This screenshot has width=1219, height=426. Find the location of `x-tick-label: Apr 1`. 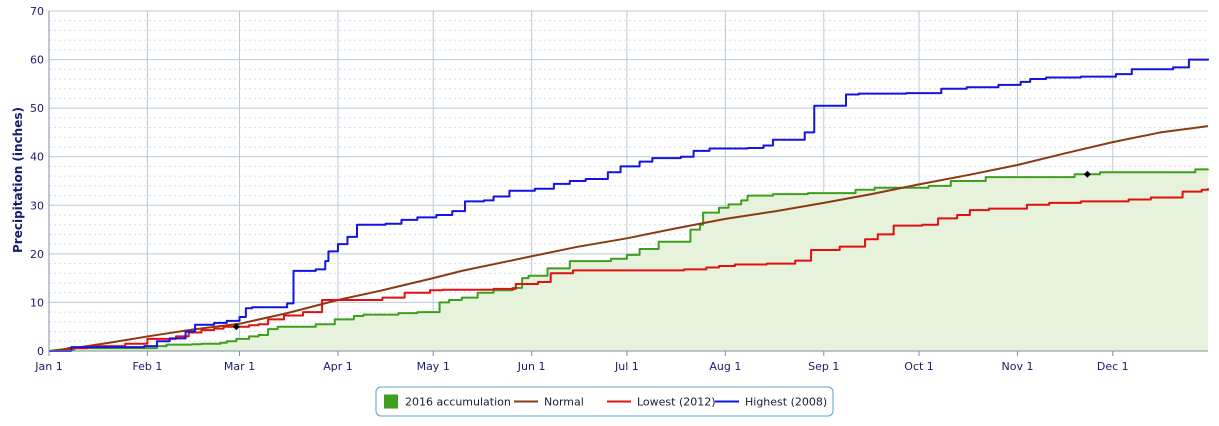

x-tick-label: Apr 1 is located at coordinates (338, 366).